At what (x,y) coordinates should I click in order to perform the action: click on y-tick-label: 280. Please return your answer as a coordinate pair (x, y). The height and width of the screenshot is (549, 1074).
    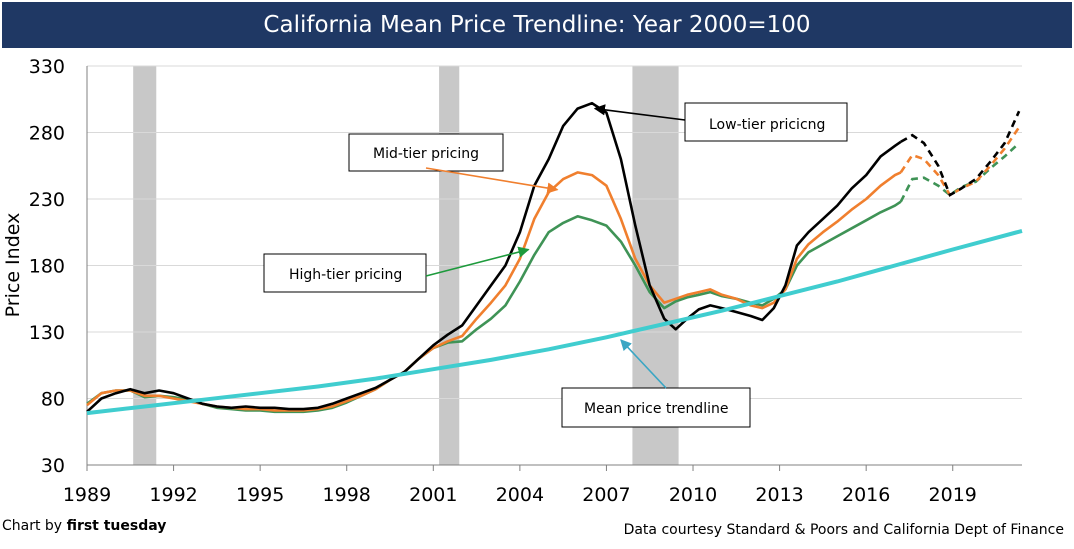
    Looking at the image, I should click on (47, 134).